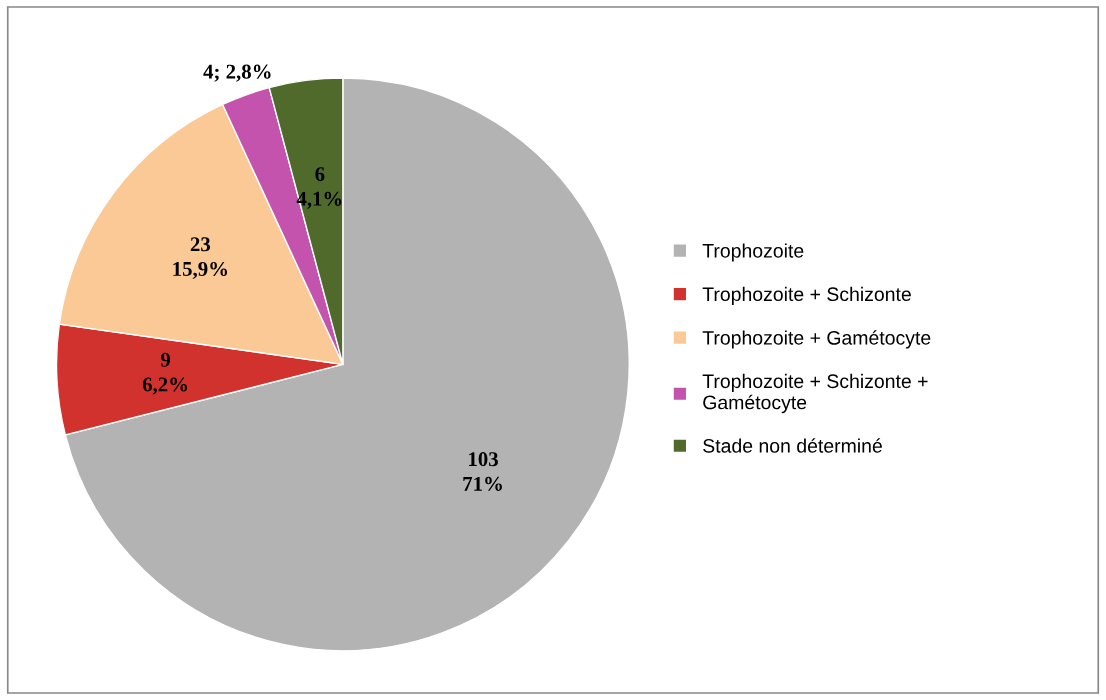 The image size is (1106, 700). I want to click on data-label: 4; 2,8%, so click(237, 73).